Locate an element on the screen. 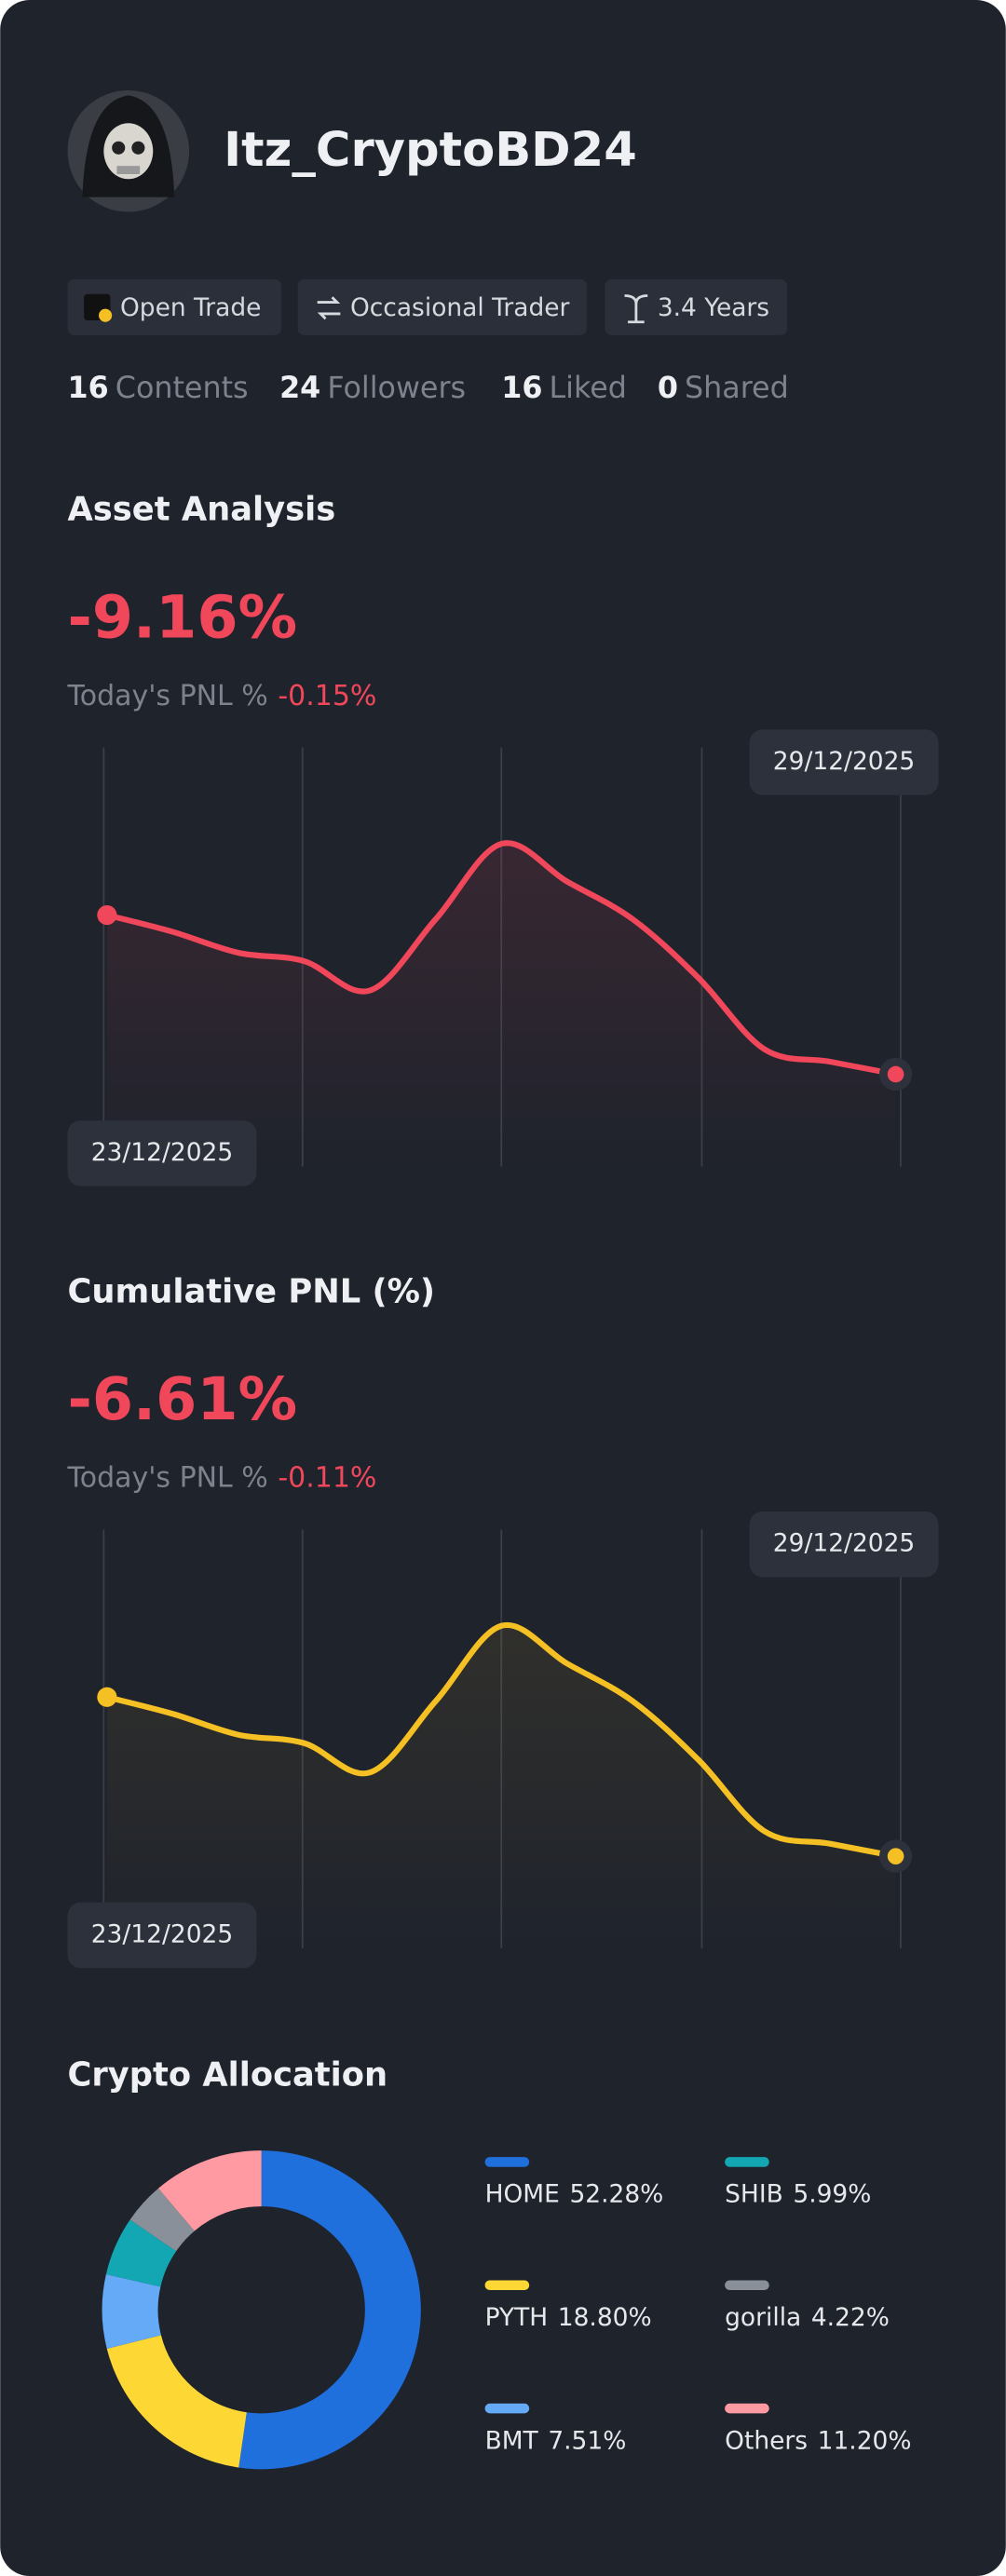 The height and width of the screenshot is (2576, 1006). legend-entry: gorilla 4.22% is located at coordinates (807, 2317).